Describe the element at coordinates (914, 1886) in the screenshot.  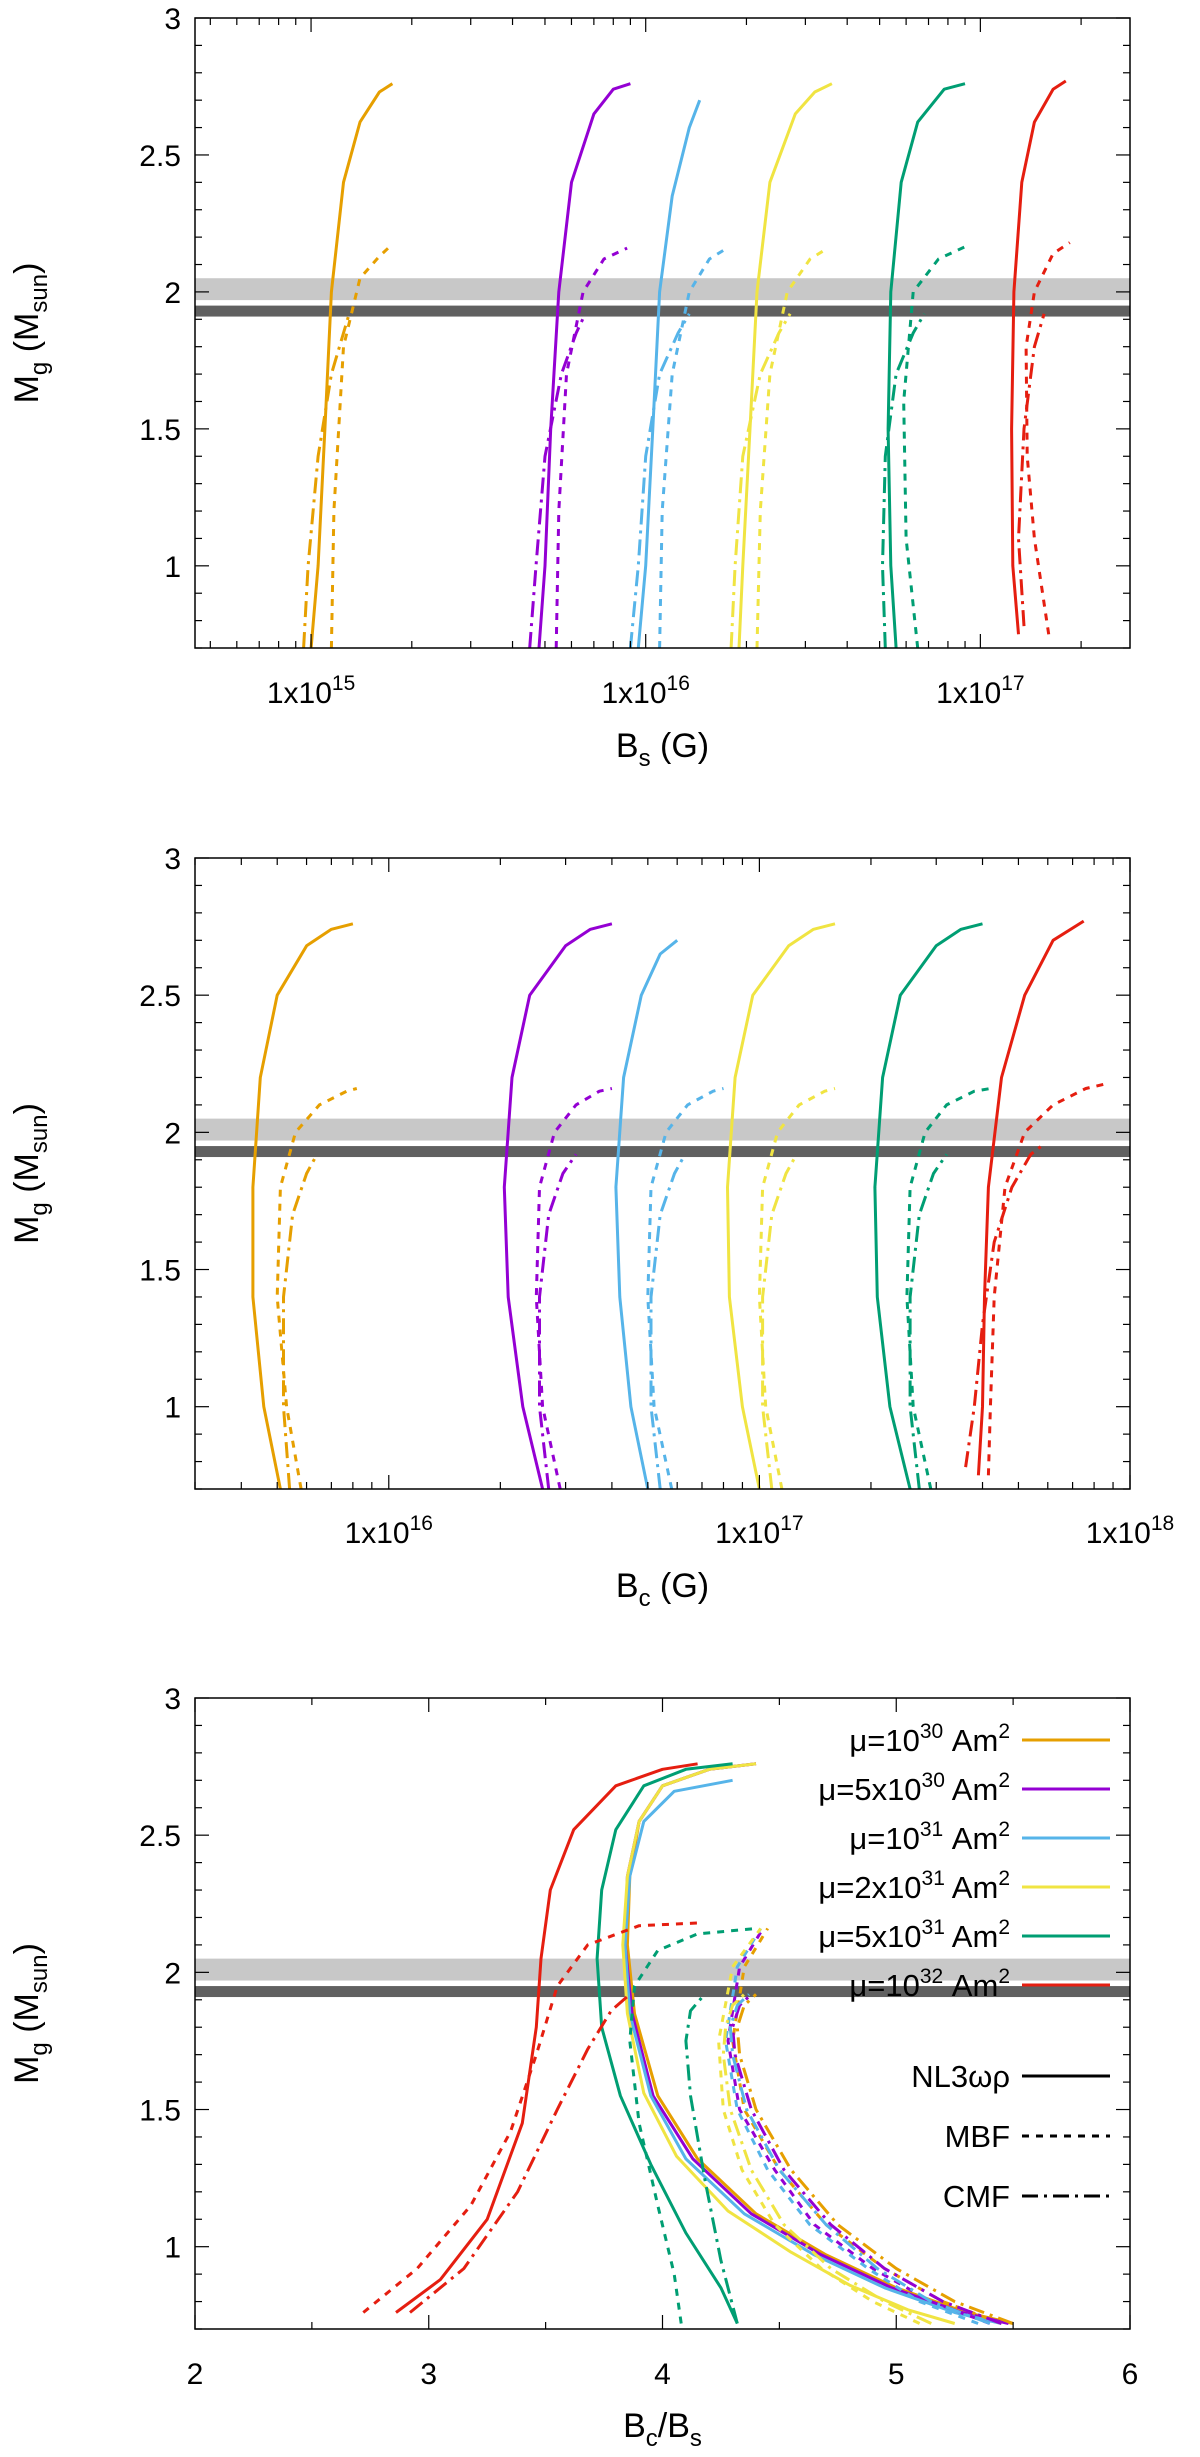
I see `legend-label: μ=2x1031 Am2` at that location.